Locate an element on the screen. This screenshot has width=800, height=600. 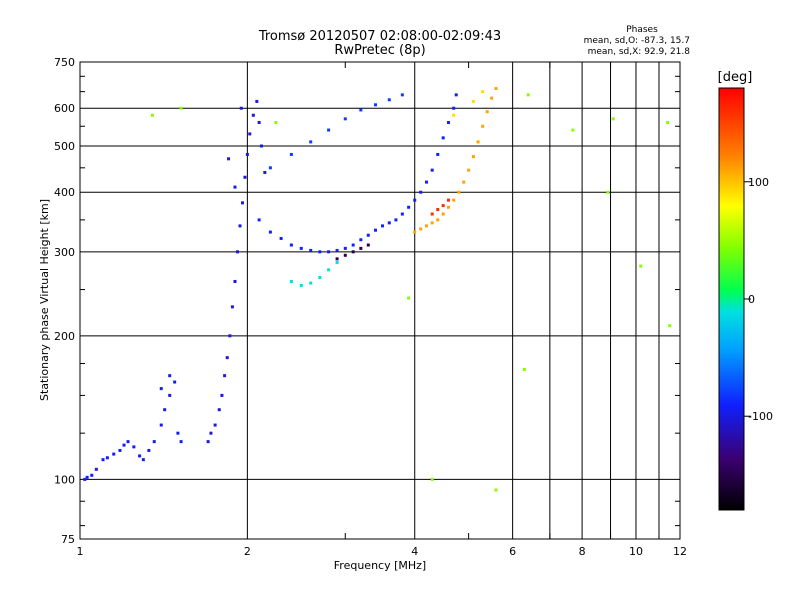
stats-o: mean, sd,O: -87.3, 15.7 is located at coordinates (637, 41).